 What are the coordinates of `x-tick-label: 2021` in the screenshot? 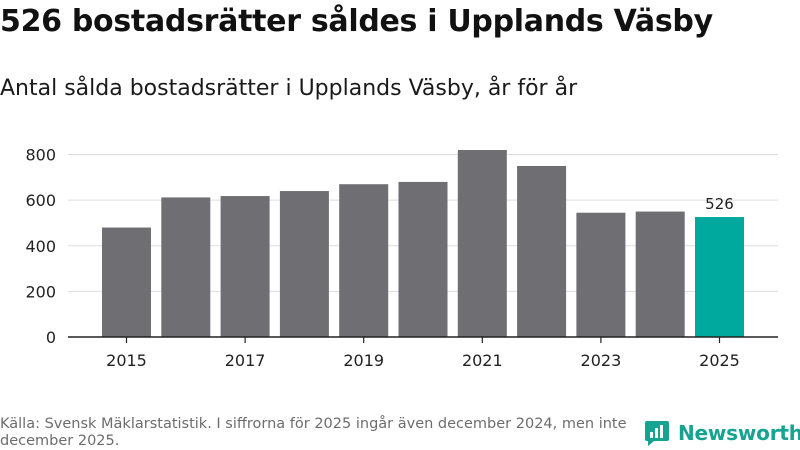 It's located at (482, 360).